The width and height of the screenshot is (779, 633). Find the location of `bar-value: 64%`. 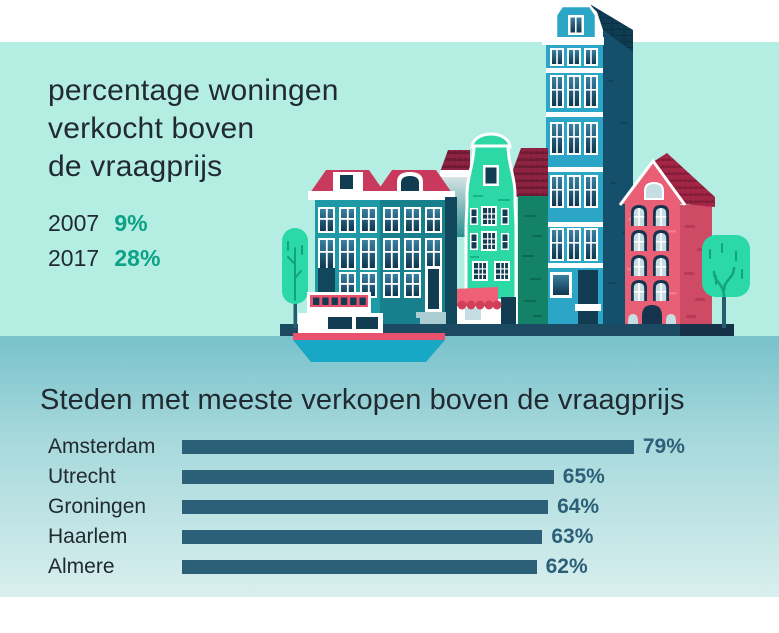

bar-value: 64% is located at coordinates (578, 506).